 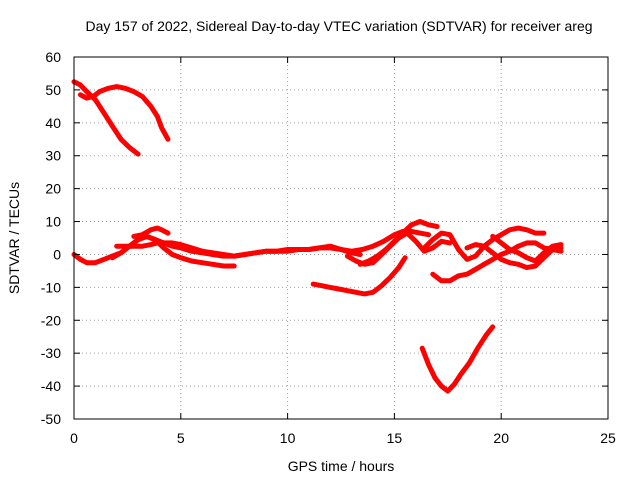 What do you see at coordinates (74, 438) in the screenshot?
I see `x-tick-label: 0` at bounding box center [74, 438].